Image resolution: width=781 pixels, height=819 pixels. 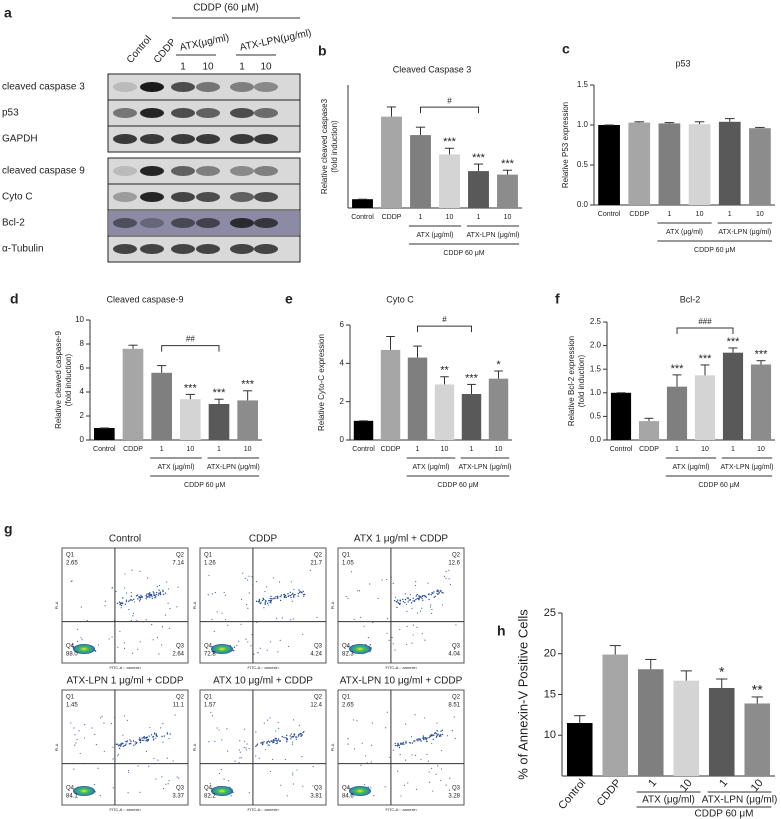 What do you see at coordinates (565, 145) in the screenshot?
I see `y-axis-label: Relative P53 expression` at bounding box center [565, 145].